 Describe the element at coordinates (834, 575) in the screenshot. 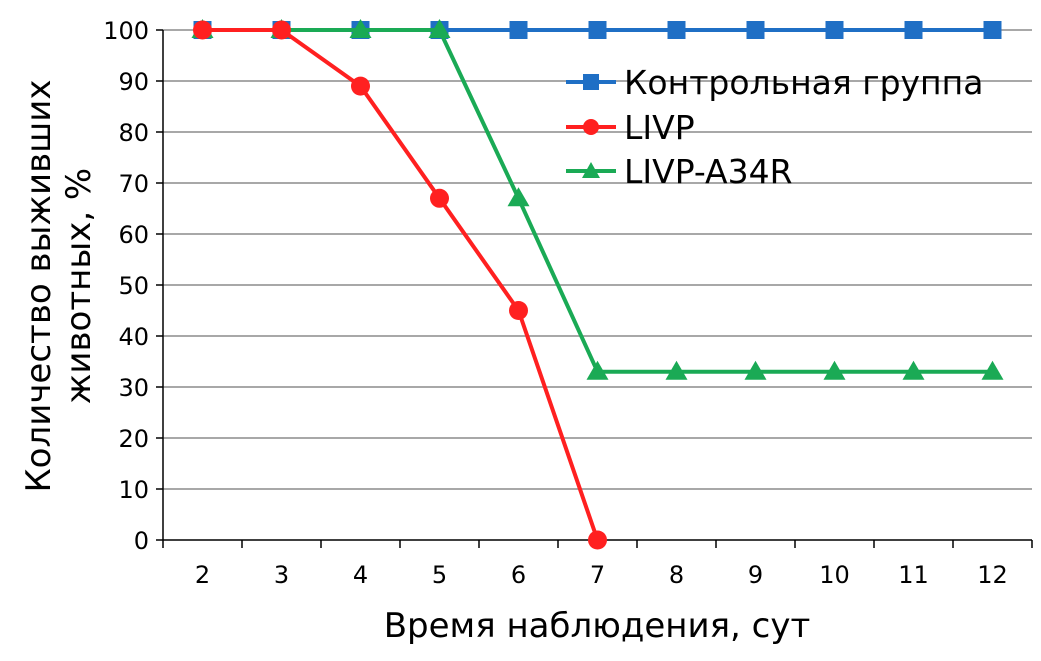

I see `x-tick-label-10: 10` at that location.